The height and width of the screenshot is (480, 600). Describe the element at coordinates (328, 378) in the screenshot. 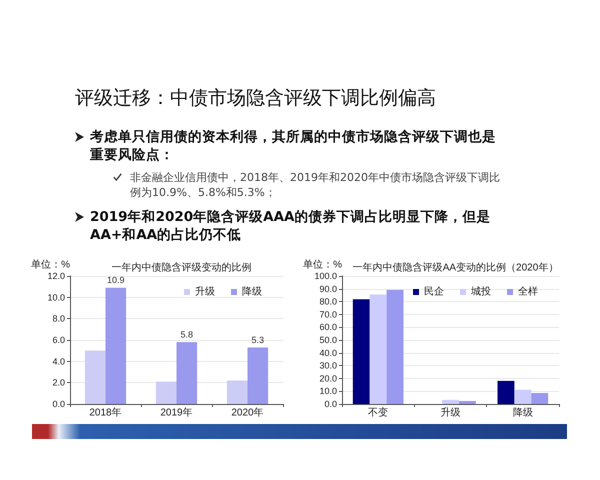

I see `y-tick-label: 20.0` at that location.